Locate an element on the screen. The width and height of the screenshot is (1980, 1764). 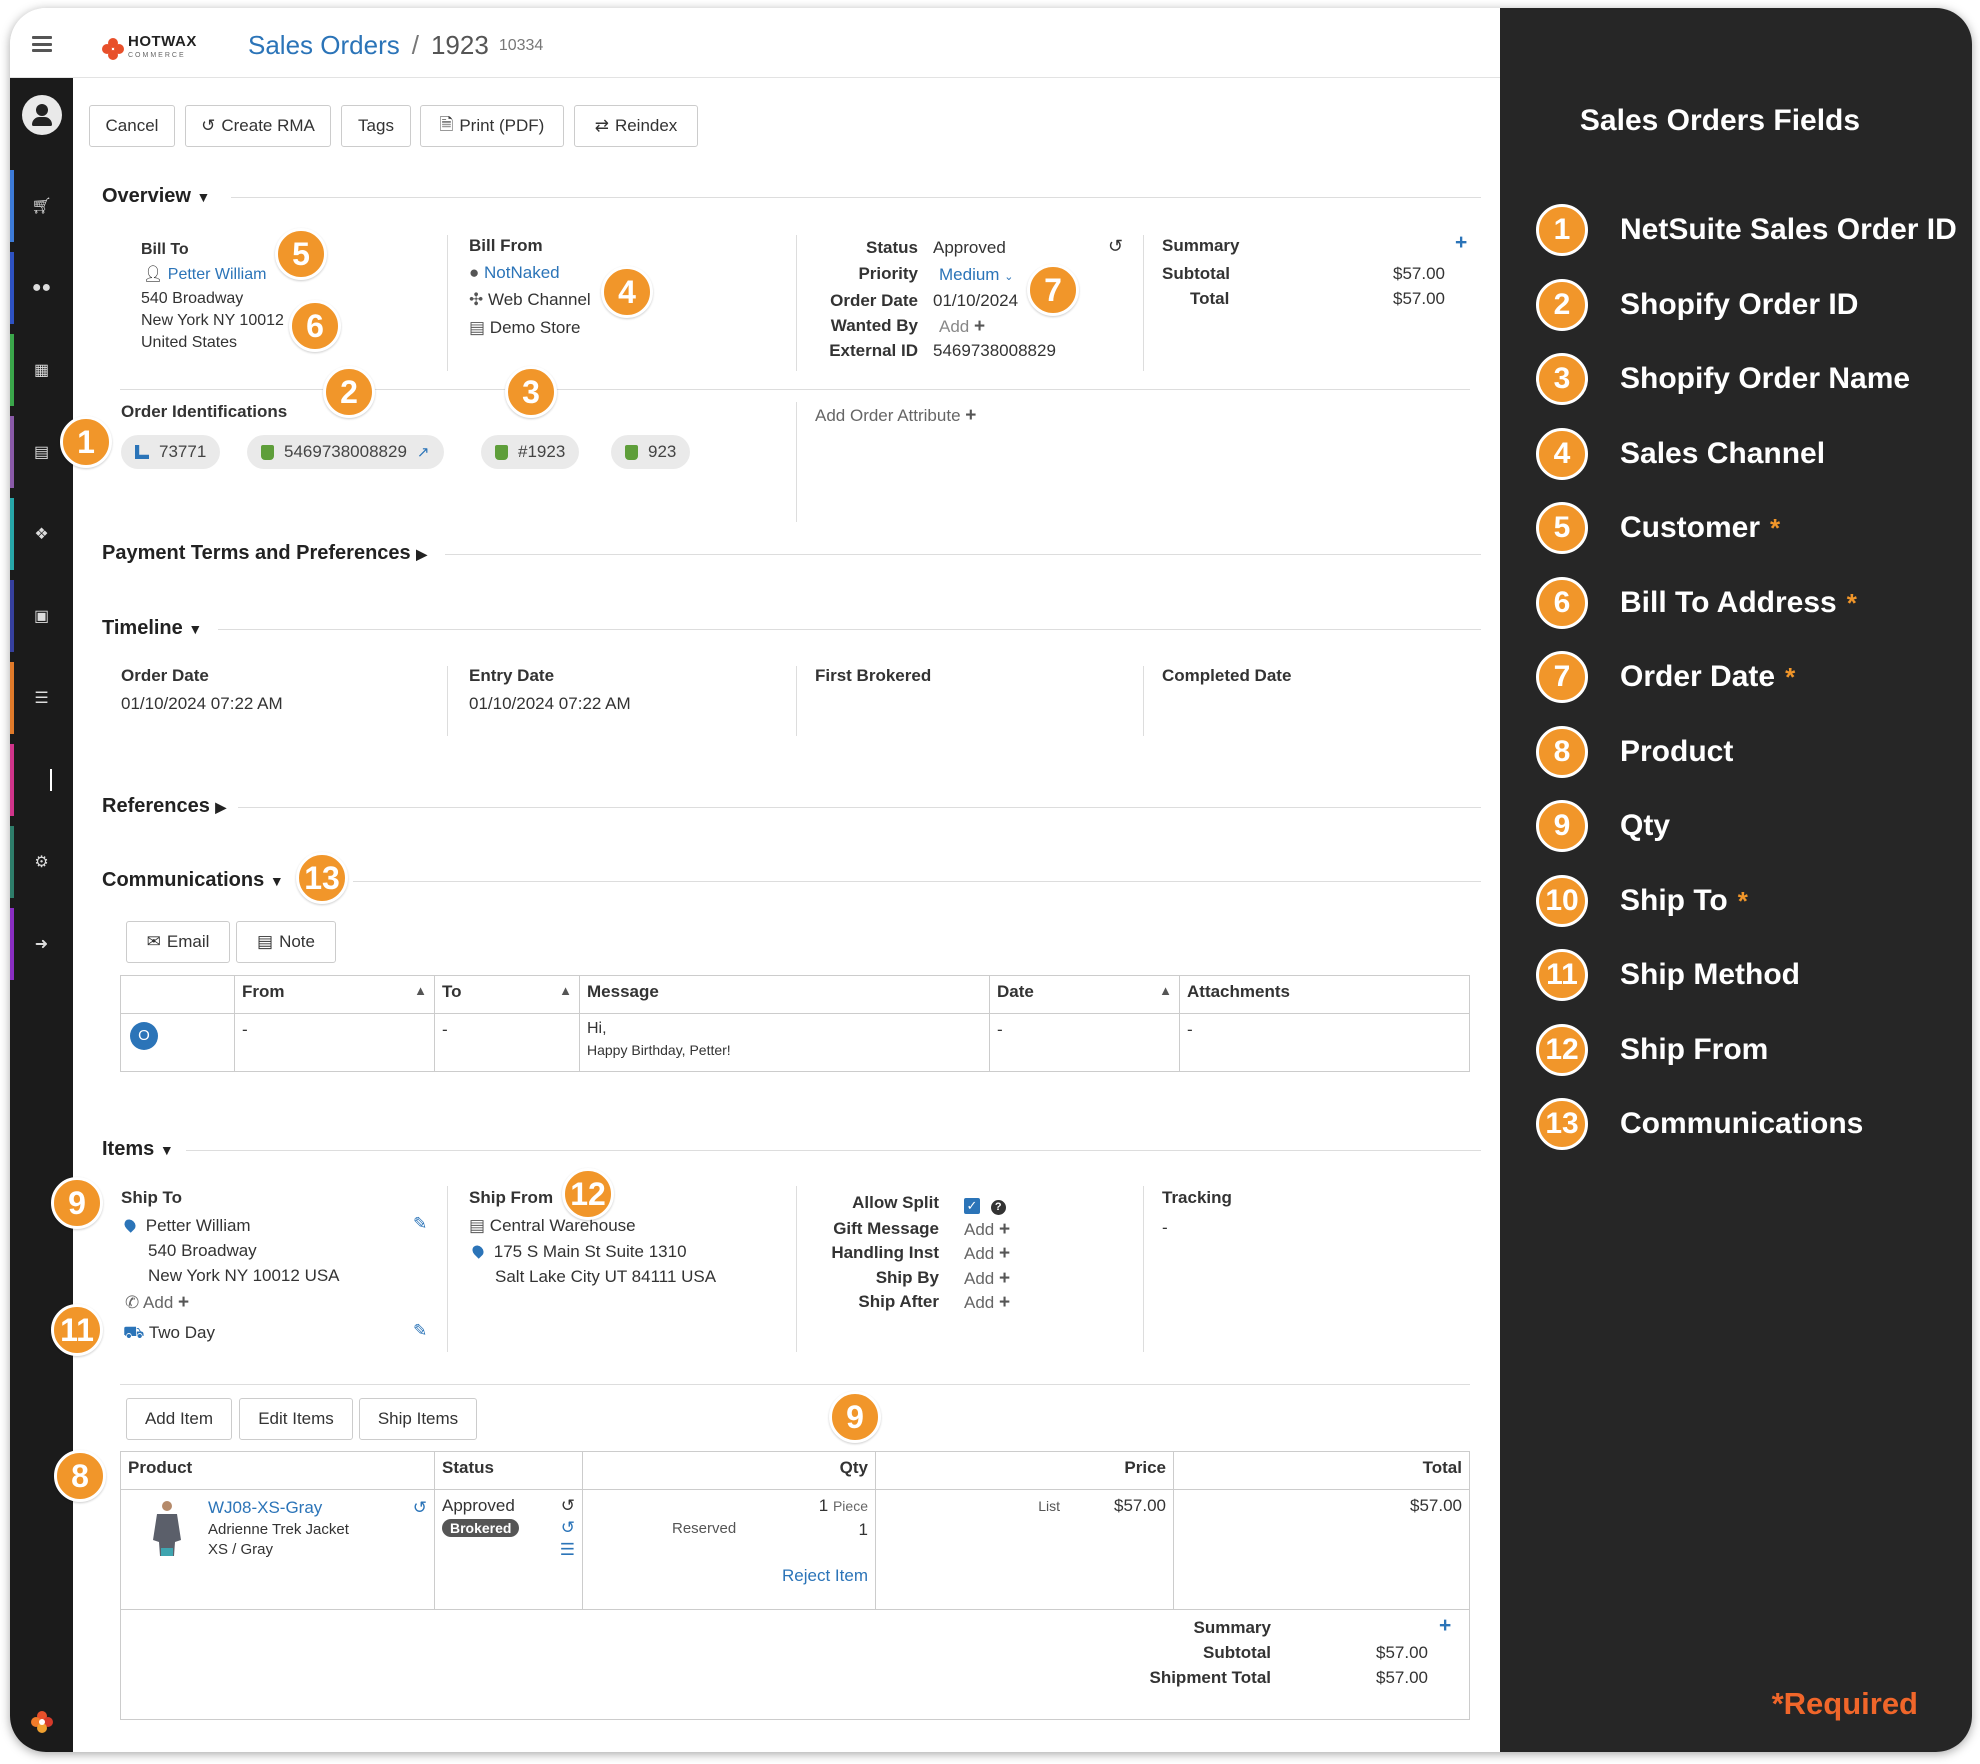
store-link: NotNaked is located at coordinates (522, 272).